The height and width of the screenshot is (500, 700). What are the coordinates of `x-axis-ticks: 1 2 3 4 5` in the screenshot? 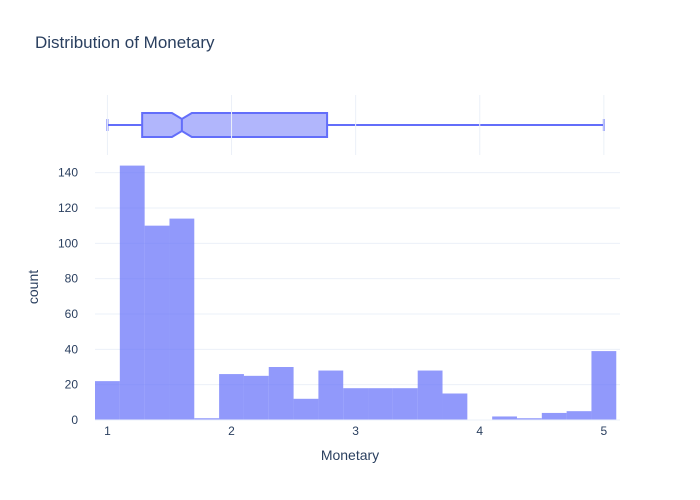 It's located at (355, 431).